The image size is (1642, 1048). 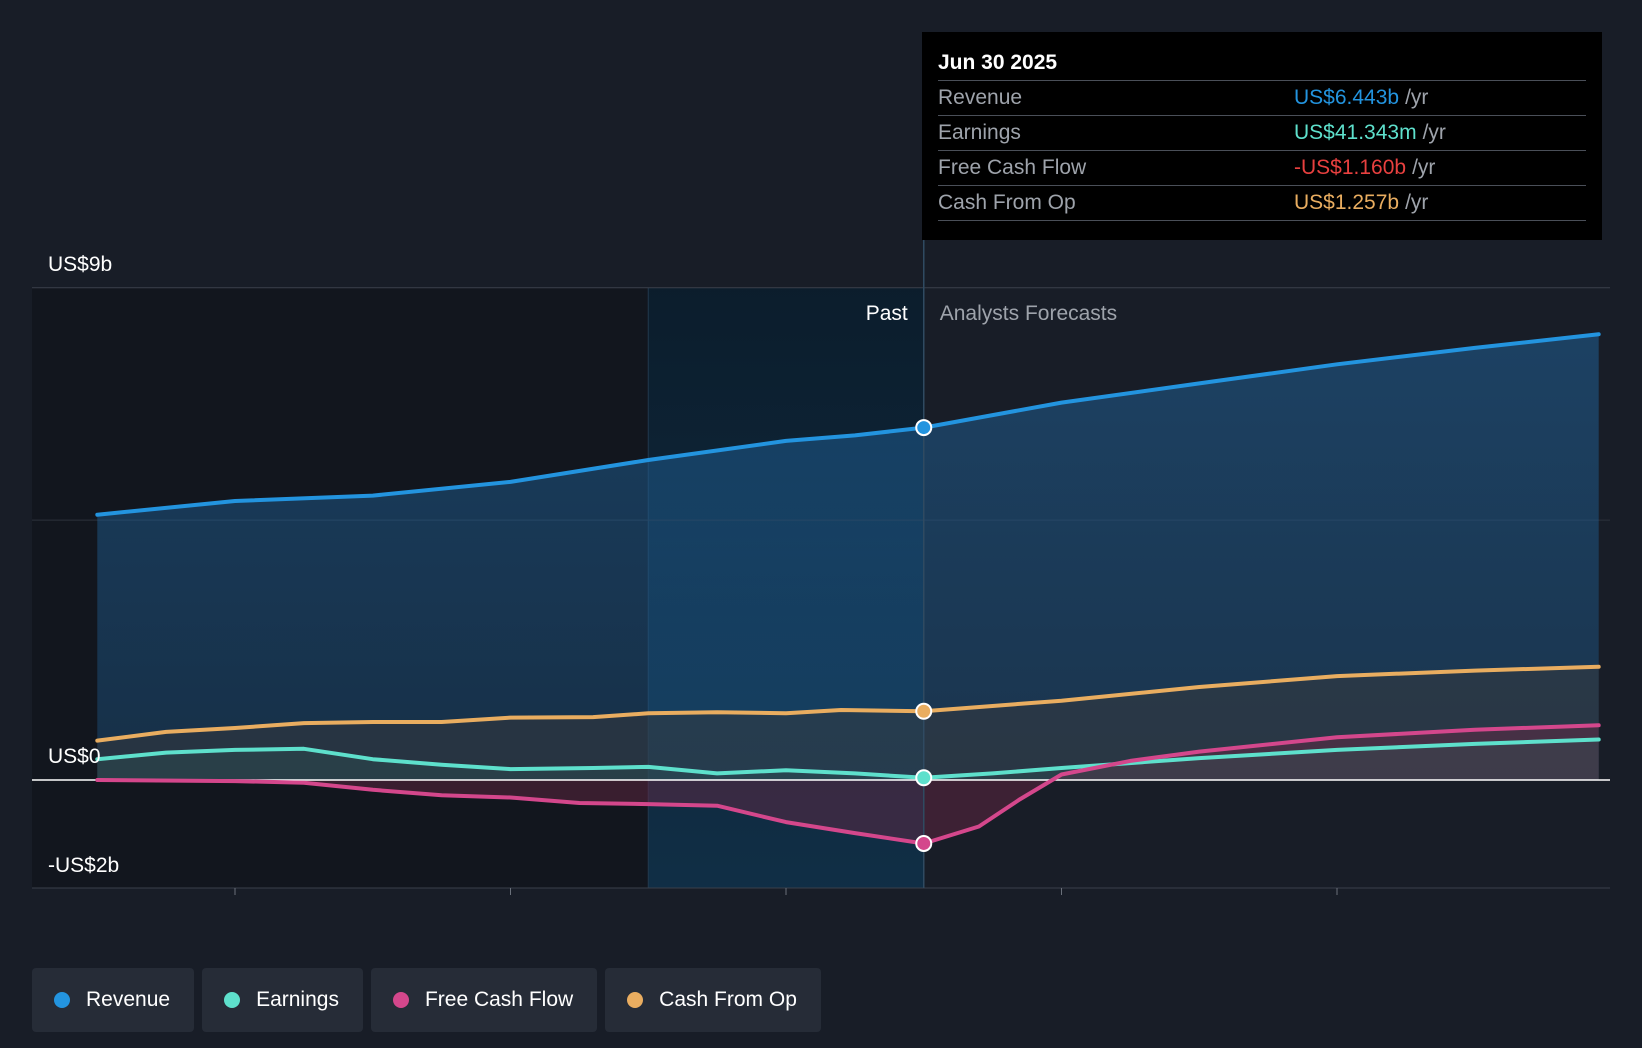 I want to click on free-cash-flow-line, so click(x=848, y=784).